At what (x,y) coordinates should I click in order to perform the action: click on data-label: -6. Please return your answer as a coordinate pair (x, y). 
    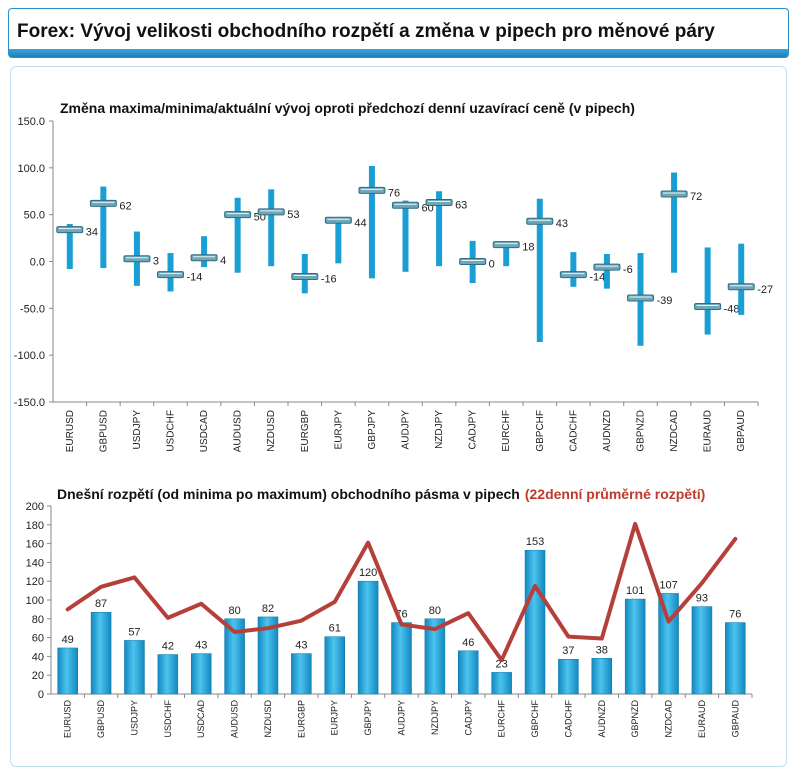
    Looking at the image, I should click on (628, 270).